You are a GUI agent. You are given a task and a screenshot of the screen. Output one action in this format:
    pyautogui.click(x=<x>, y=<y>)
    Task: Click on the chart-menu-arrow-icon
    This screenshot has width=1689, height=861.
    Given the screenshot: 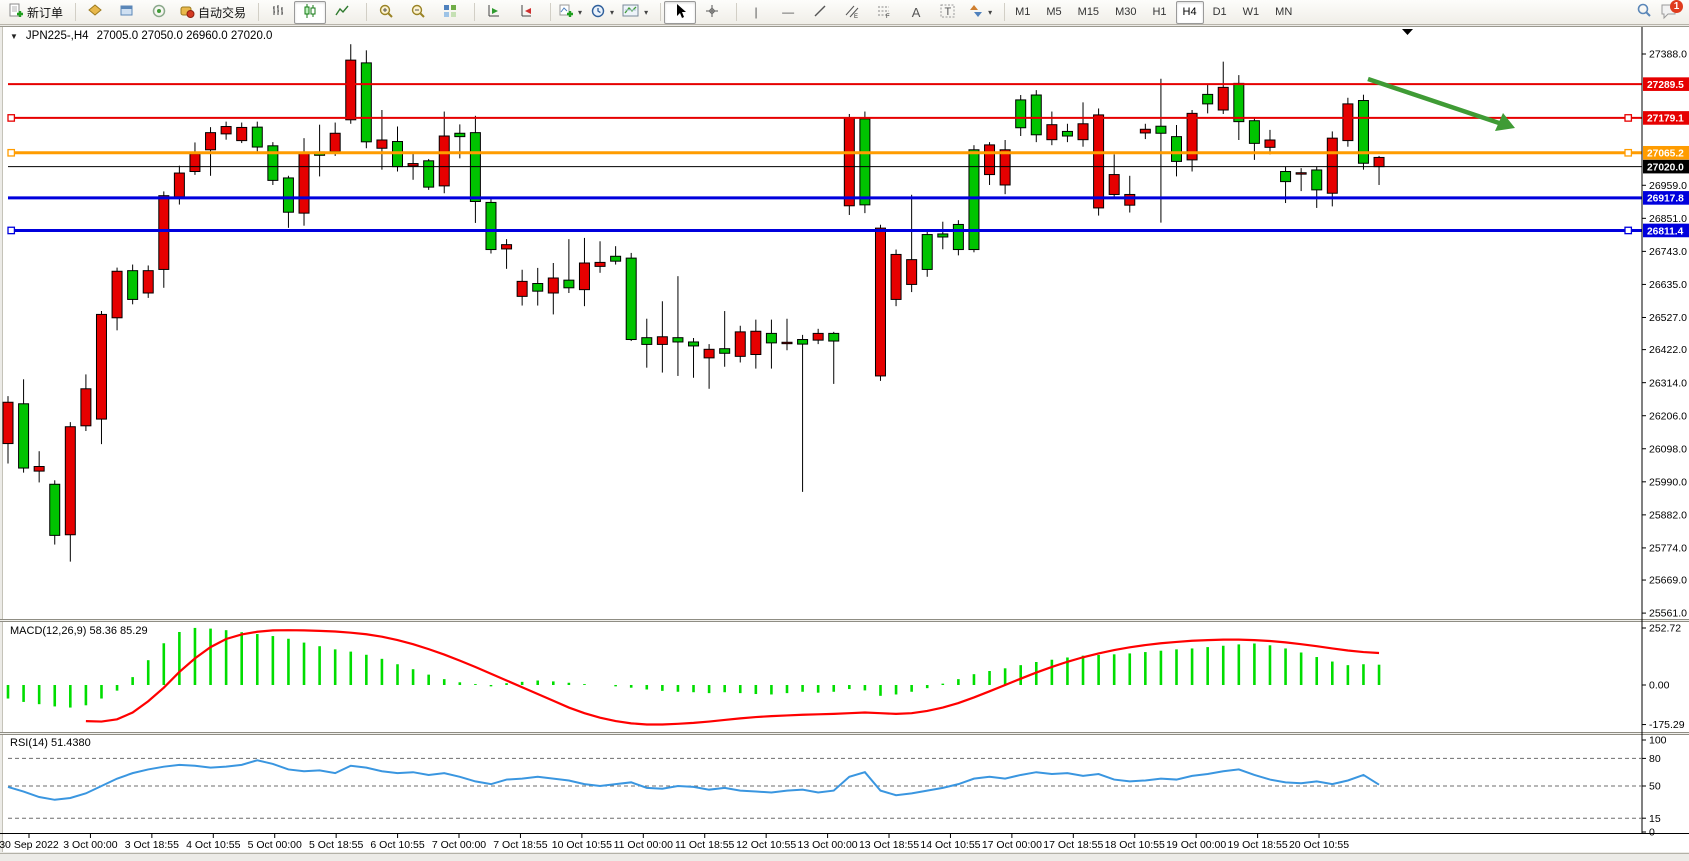 What is the action you would take?
    pyautogui.click(x=1407, y=32)
    